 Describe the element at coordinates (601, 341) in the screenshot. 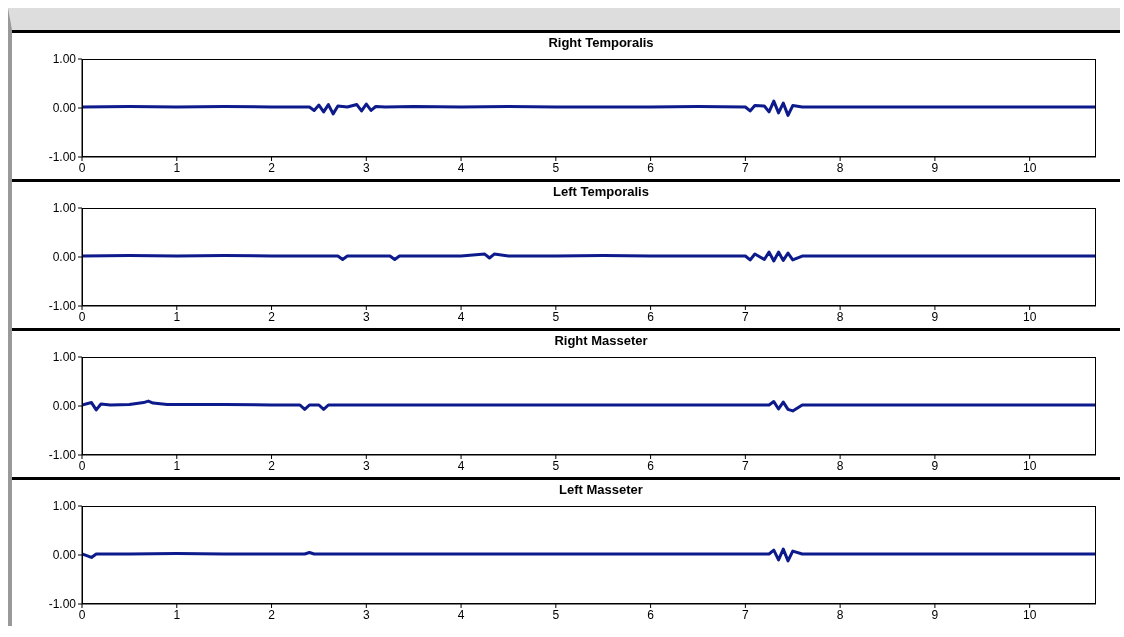

I see `chart-title: Right Masseter` at that location.